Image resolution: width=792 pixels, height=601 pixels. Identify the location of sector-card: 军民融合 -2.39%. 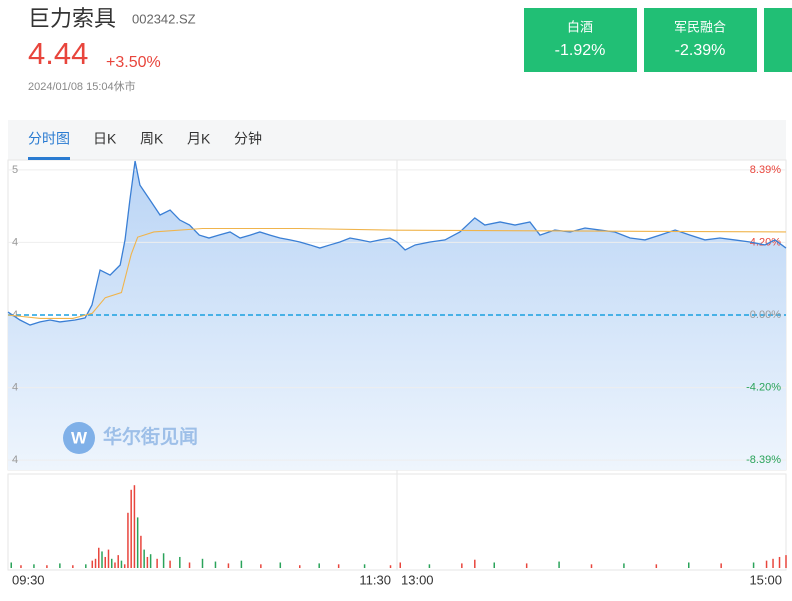
(700, 40).